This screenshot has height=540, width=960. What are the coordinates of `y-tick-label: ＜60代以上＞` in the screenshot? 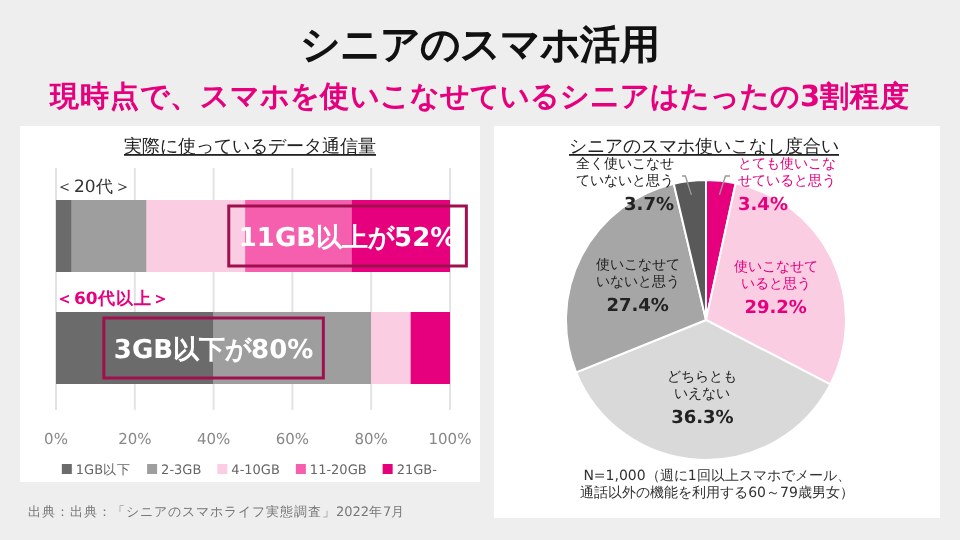 It's located at (113, 299).